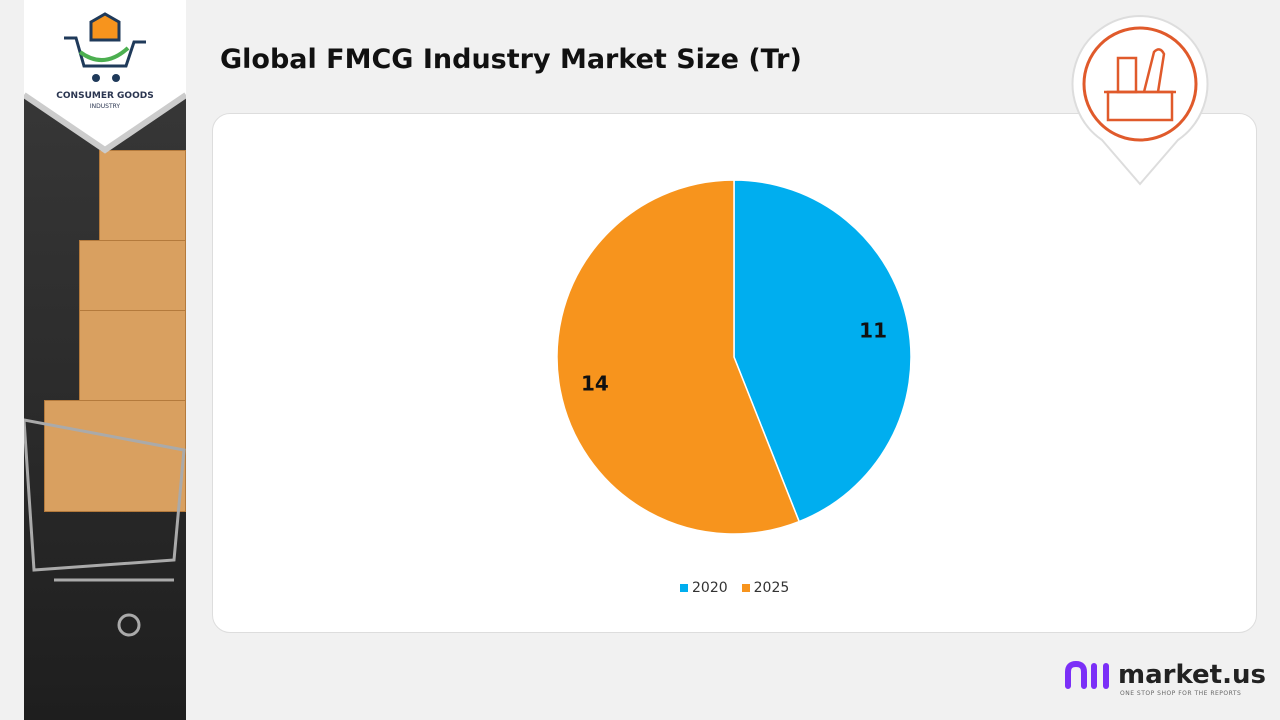 The height and width of the screenshot is (720, 1280). Describe the element at coordinates (734, 588) in the screenshot. I see `legend: 2020 2025` at that location.